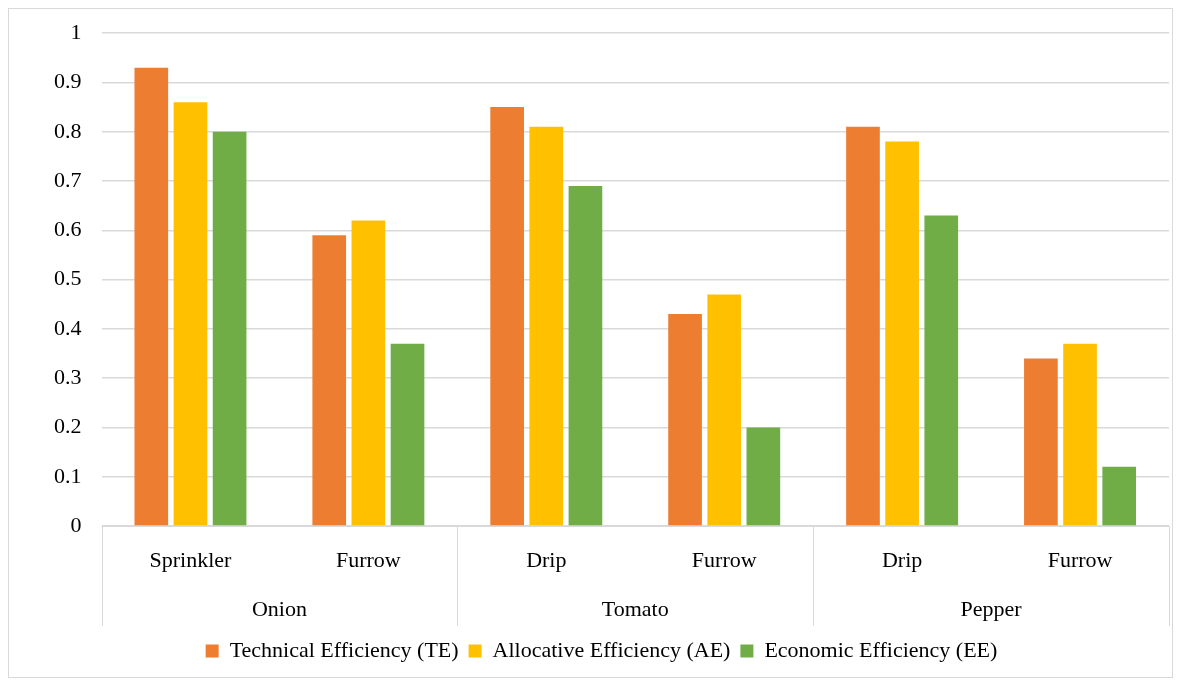 This screenshot has width=1181, height=686. What do you see at coordinates (68, 229) in the screenshot?
I see `y-tick-label: 0.6` at bounding box center [68, 229].